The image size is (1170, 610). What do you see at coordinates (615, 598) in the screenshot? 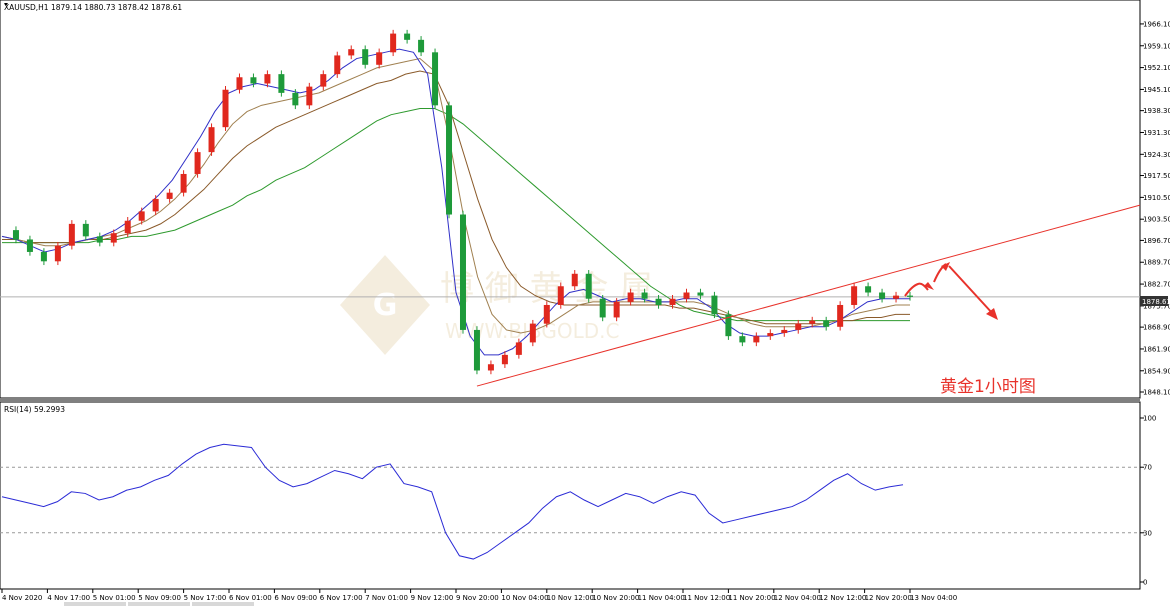
I see `xtick-label: 10 Nov 20:00` at bounding box center [615, 598].